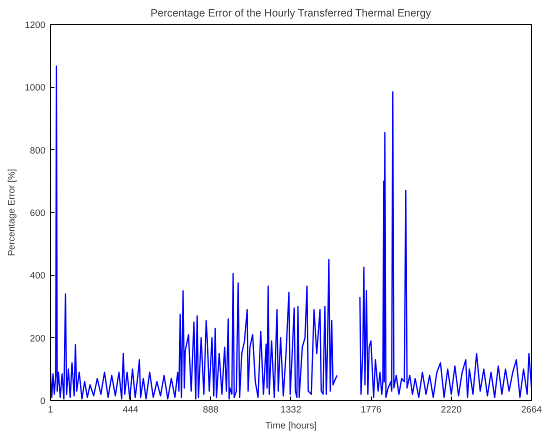 Image resolution: width=551 pixels, height=433 pixels. Describe the element at coordinates (451, 409) in the screenshot. I see `x-tick-label: 2220` at that location.